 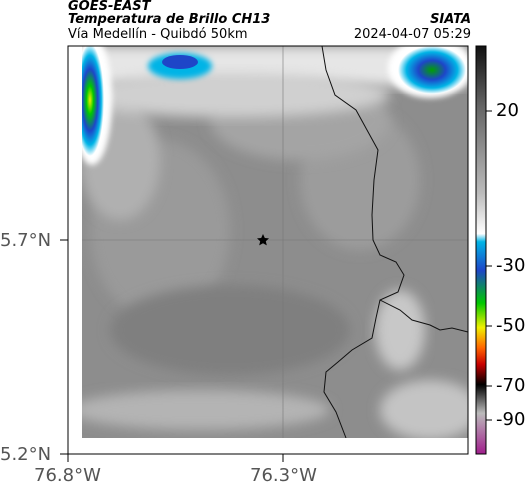 What do you see at coordinates (412, 34) in the screenshot?
I see `datetime-label: 2024-04-07 05:29` at bounding box center [412, 34].